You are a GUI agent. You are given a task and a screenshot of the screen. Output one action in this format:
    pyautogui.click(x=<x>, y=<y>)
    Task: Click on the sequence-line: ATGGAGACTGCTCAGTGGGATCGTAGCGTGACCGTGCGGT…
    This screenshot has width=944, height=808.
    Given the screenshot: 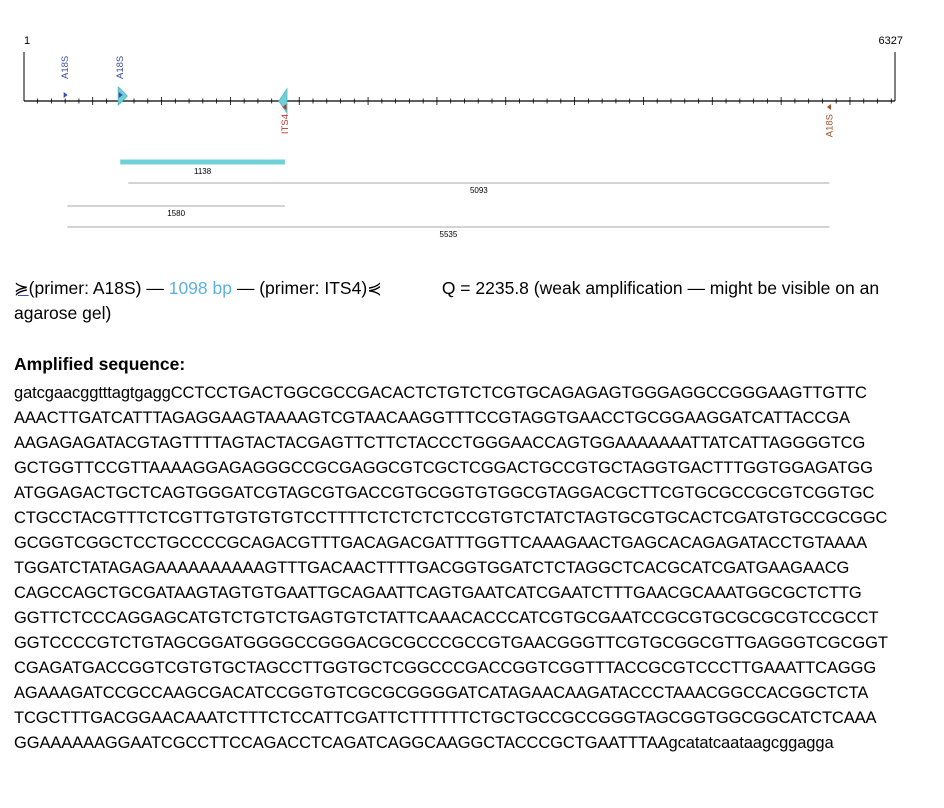 What is the action you would take?
    pyautogui.click(x=444, y=493)
    